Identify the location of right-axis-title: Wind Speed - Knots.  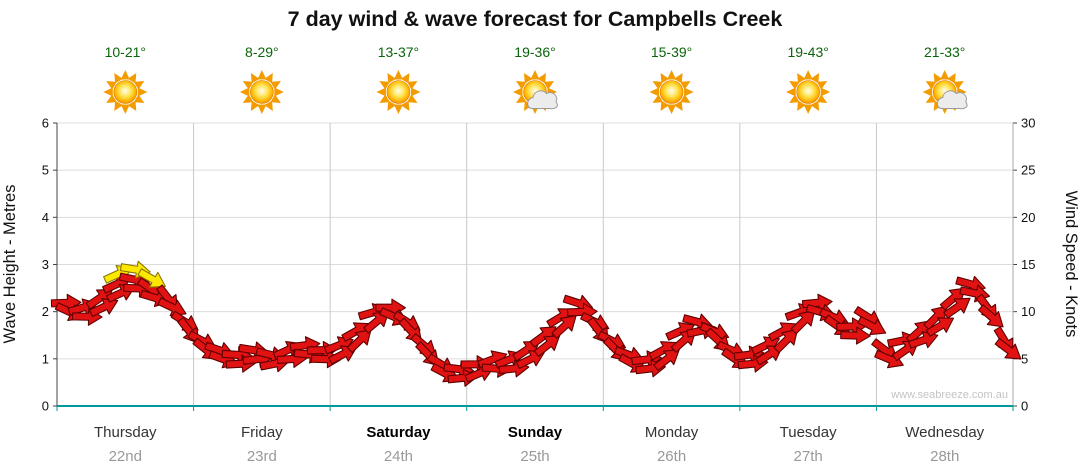
(1071, 264).